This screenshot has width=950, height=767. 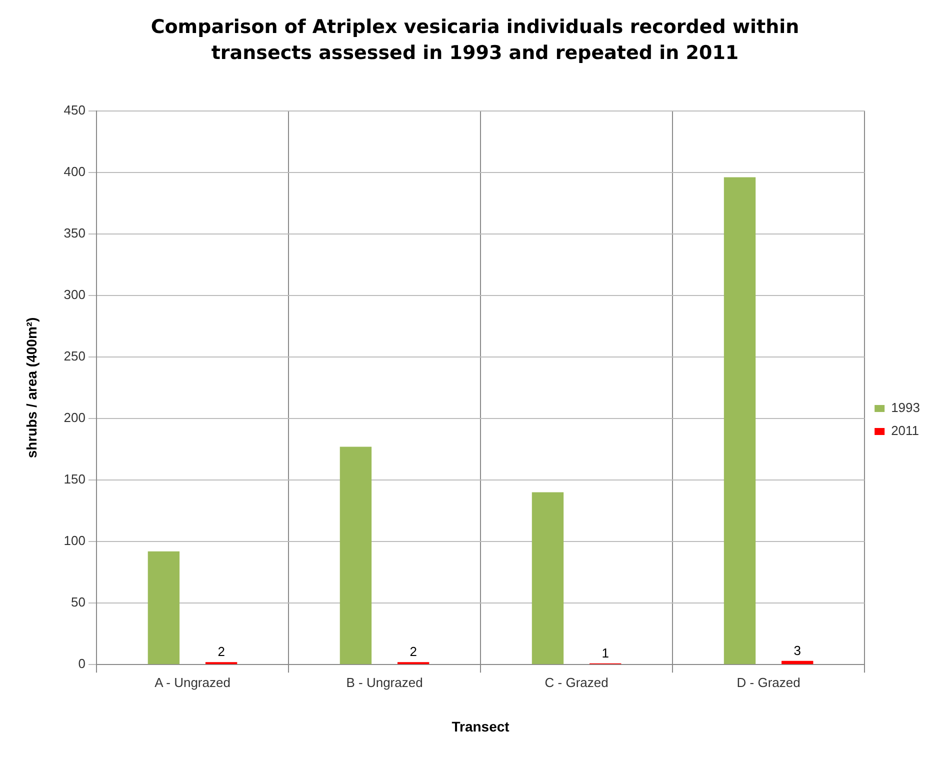 What do you see at coordinates (75, 479) in the screenshot?
I see `y-tick-label: 150` at bounding box center [75, 479].